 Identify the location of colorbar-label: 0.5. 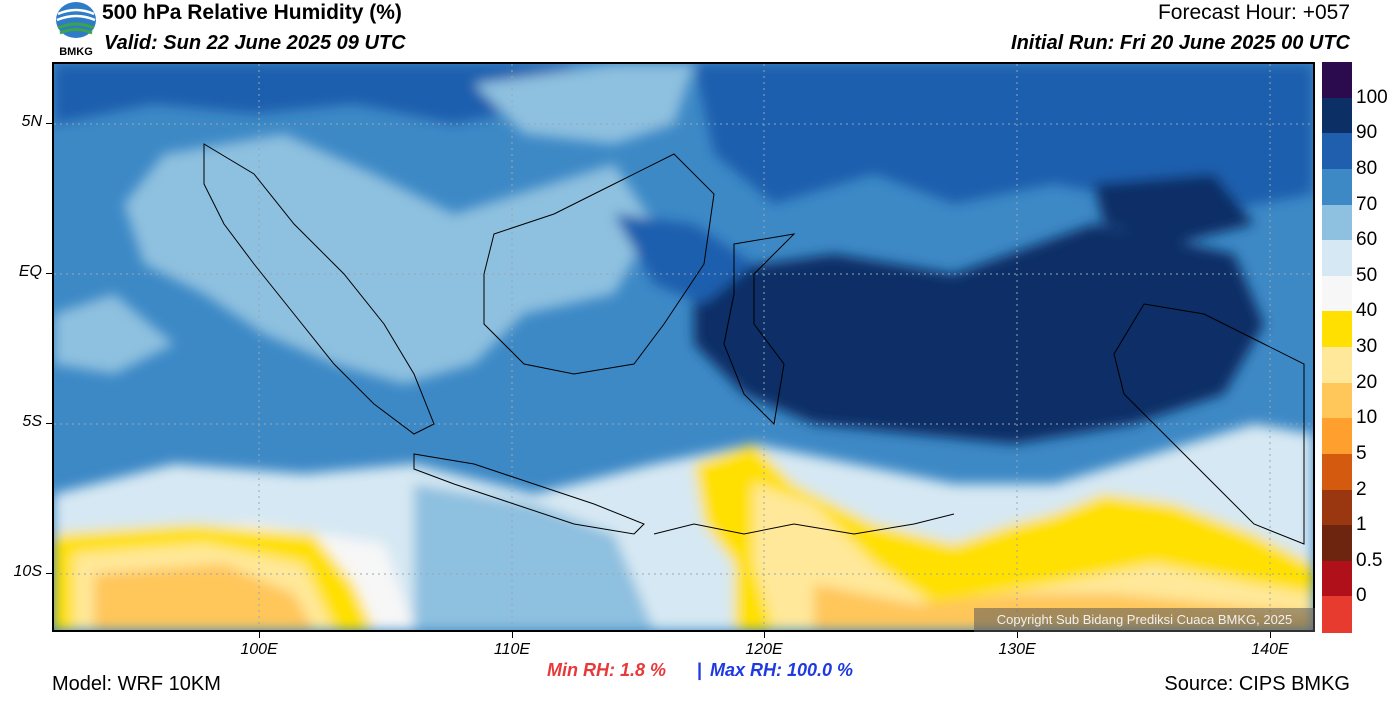
(1369, 560).